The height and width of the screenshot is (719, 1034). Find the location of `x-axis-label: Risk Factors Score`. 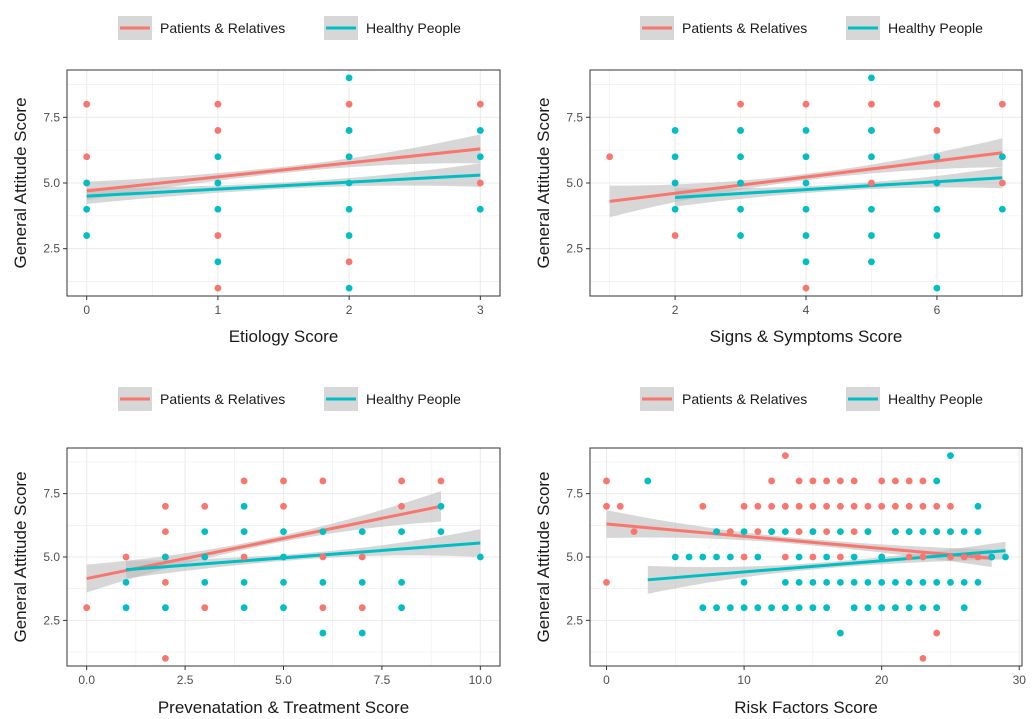

x-axis-label: Risk Factors Score is located at coordinates (806, 707).